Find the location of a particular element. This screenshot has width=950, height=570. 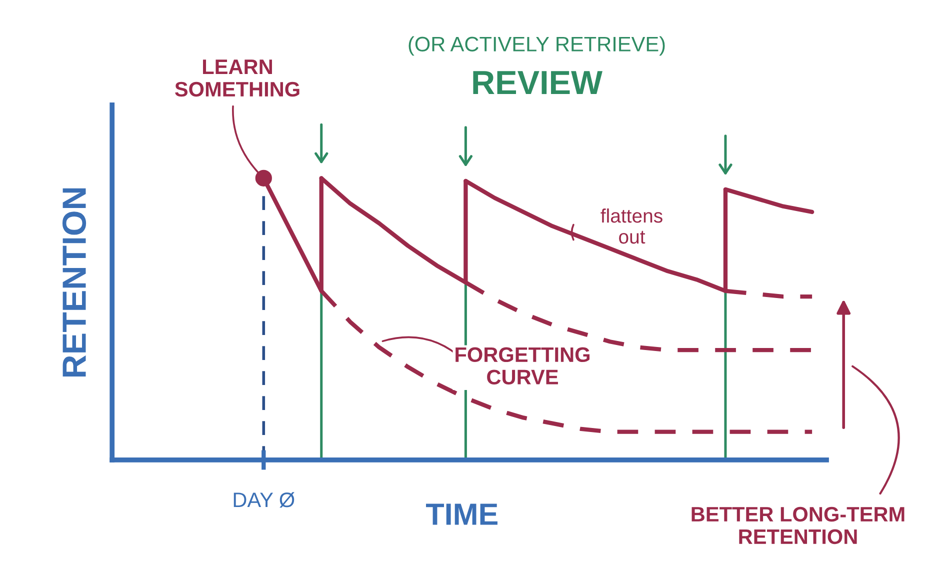

chart-subtitle: (OR ACTIVELY RETRIEVE) is located at coordinates (536, 46).